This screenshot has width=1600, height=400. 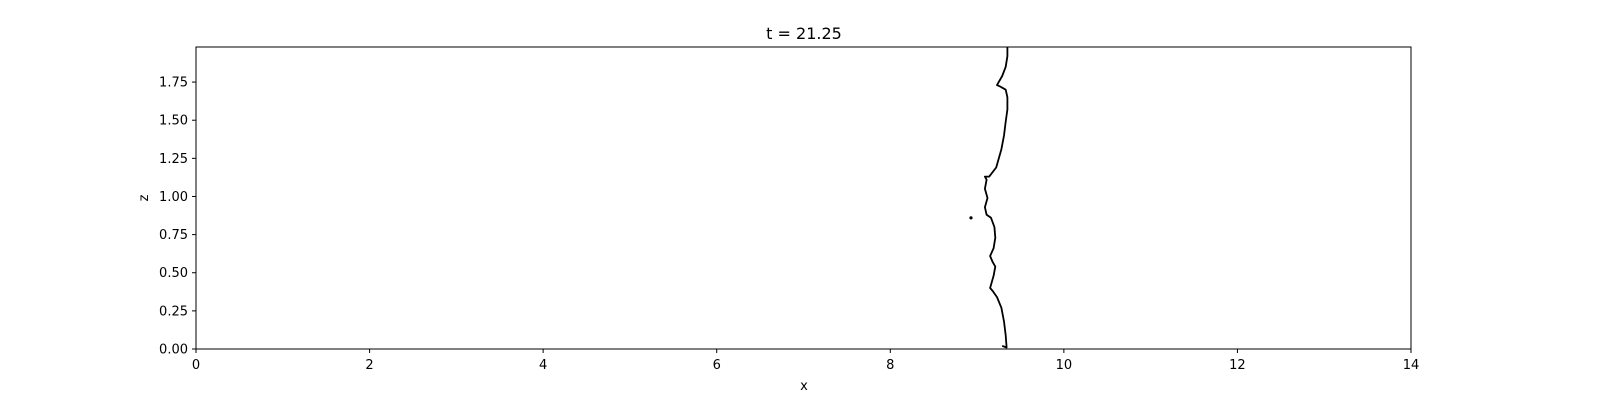 What do you see at coordinates (173, 121) in the screenshot?
I see `y-tick-label: 1.50` at bounding box center [173, 121].